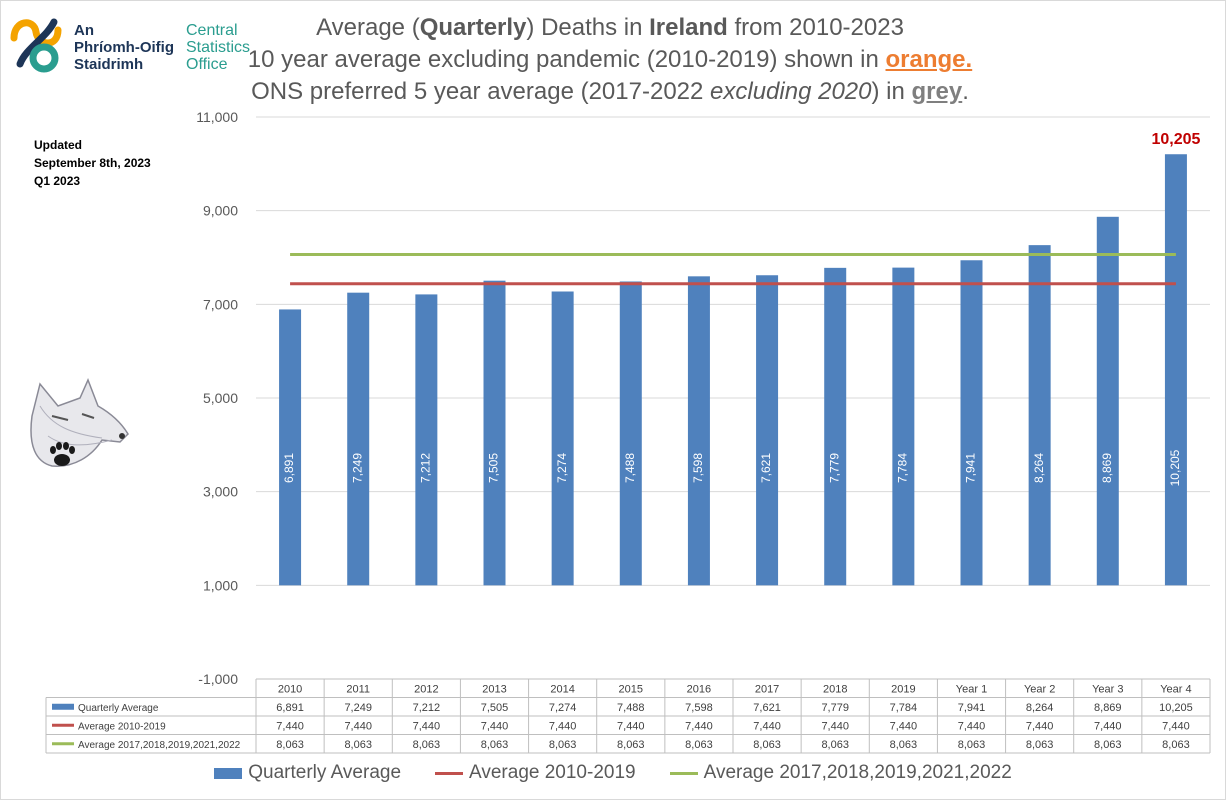 The width and height of the screenshot is (1226, 800). I want to click on table-value-cell: 8,869, so click(1108, 708).